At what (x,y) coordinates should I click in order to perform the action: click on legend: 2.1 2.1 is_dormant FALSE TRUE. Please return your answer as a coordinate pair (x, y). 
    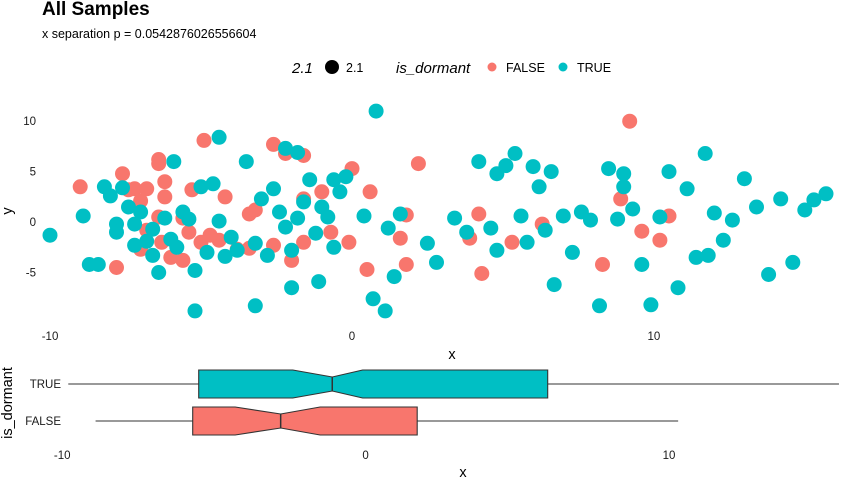
    Looking at the image, I should click on (451, 68).